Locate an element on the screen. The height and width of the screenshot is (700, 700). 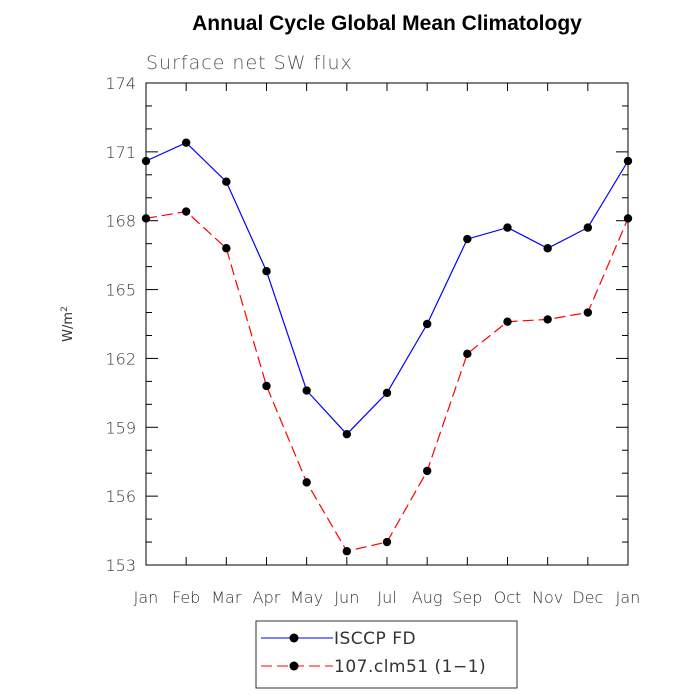
x-tick-label: Apr is located at coordinates (267, 597).